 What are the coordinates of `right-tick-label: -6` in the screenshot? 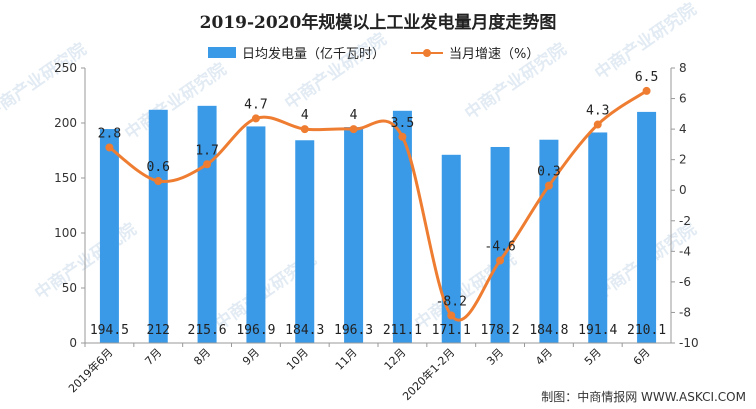 It's located at (685, 282).